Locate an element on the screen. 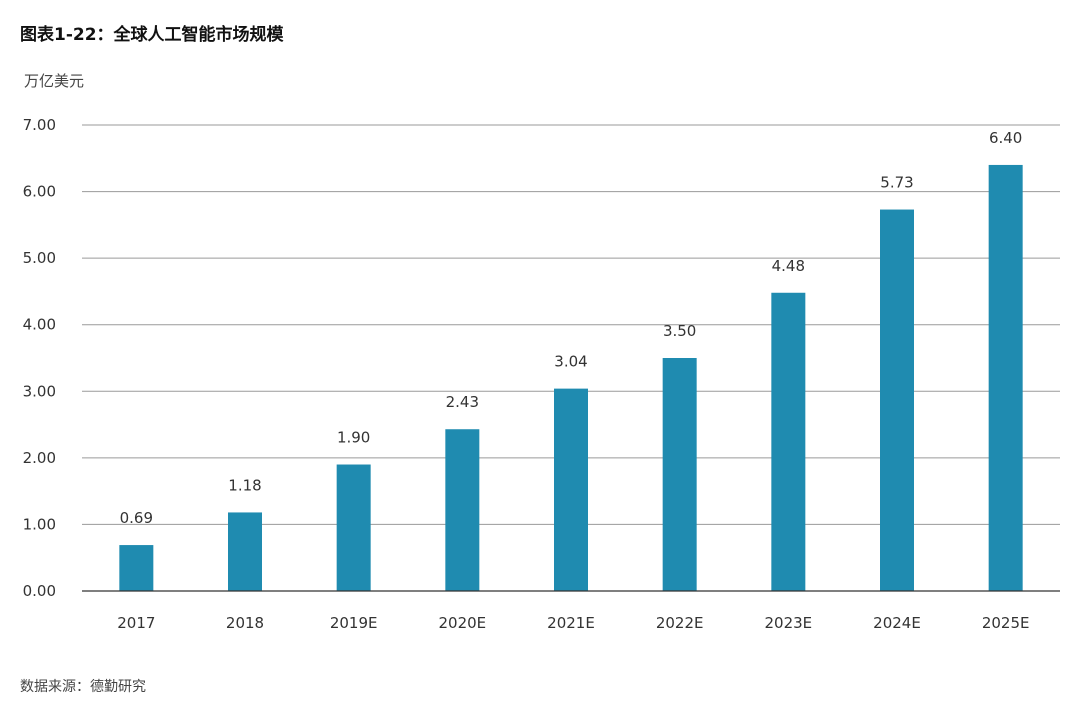  x-tick-label: 2020E is located at coordinates (463, 623).